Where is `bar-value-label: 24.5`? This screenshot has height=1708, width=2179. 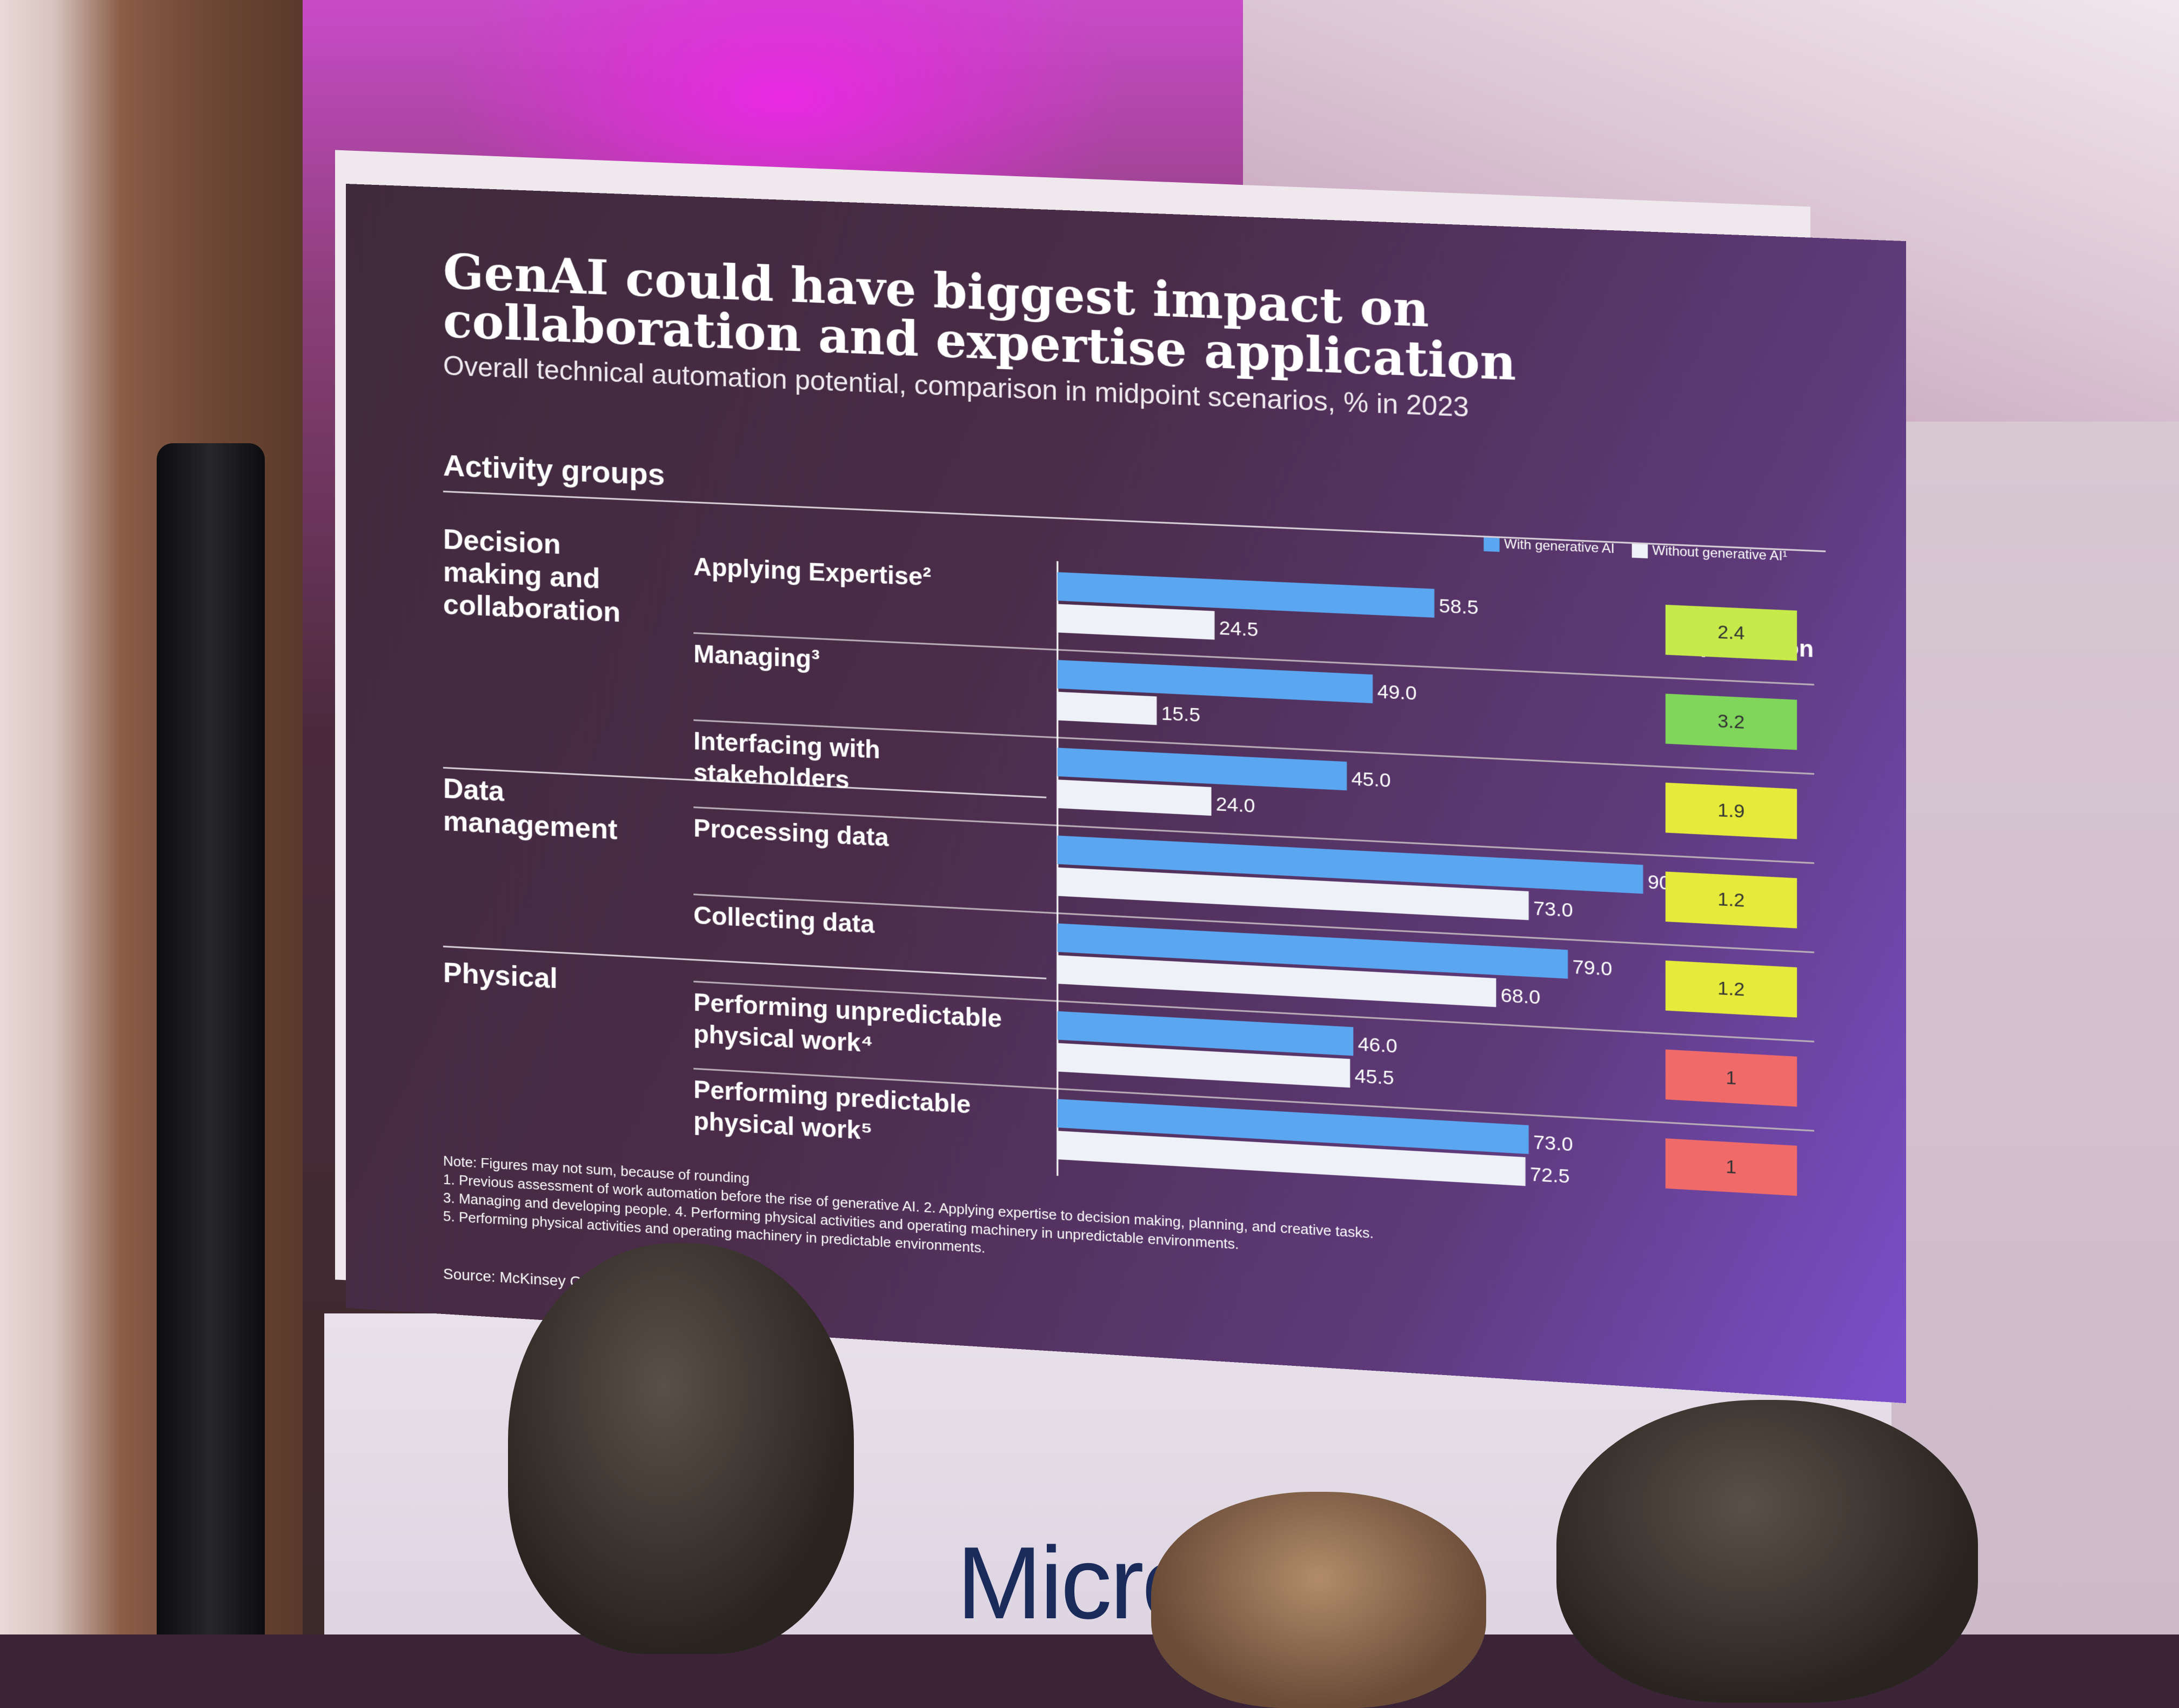
bar-value-label: 24.5 is located at coordinates (1239, 628).